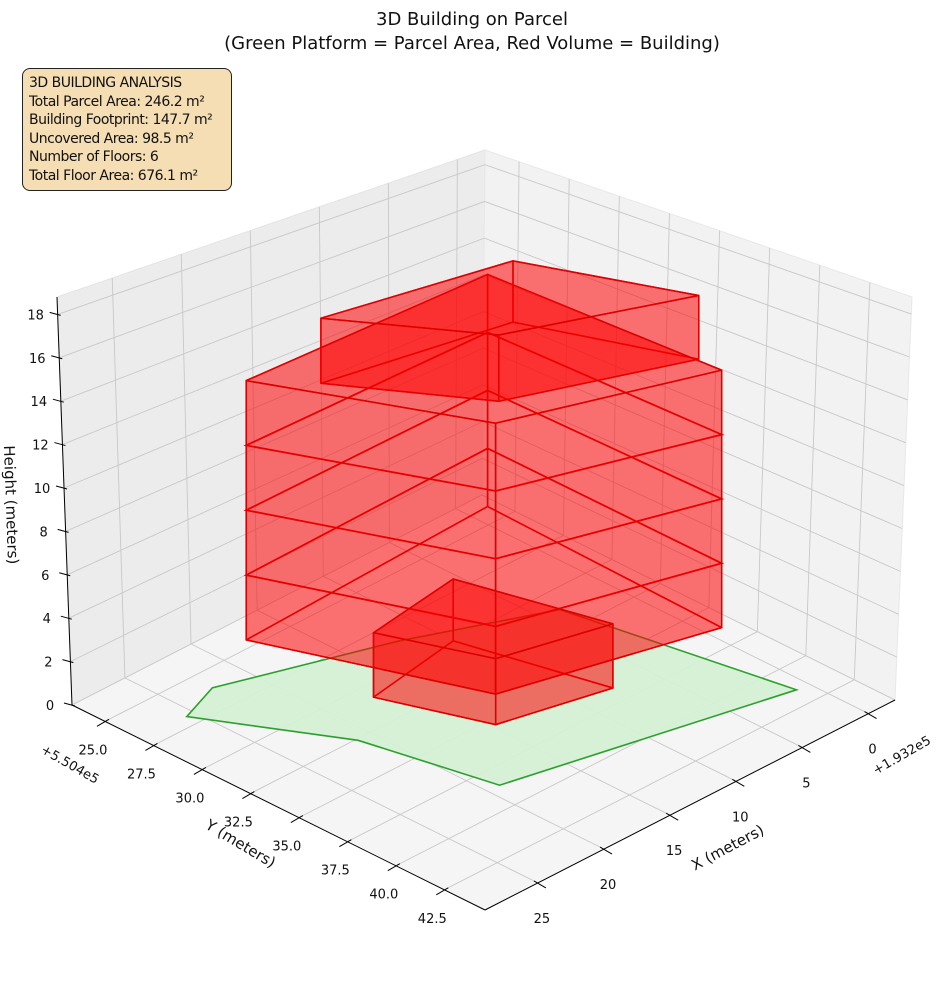 This screenshot has width=944, height=992. What do you see at coordinates (105, 83) in the screenshot?
I see `info-heading: 3D BUILDING ANALYSIS` at bounding box center [105, 83].